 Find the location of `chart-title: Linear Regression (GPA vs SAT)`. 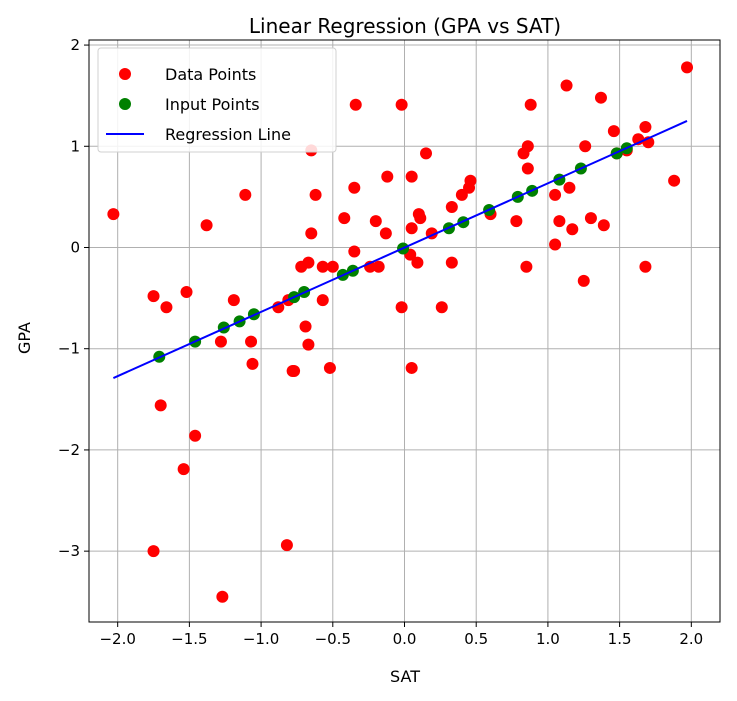

chart-title: Linear Regression (GPA vs SAT) is located at coordinates (405, 26).